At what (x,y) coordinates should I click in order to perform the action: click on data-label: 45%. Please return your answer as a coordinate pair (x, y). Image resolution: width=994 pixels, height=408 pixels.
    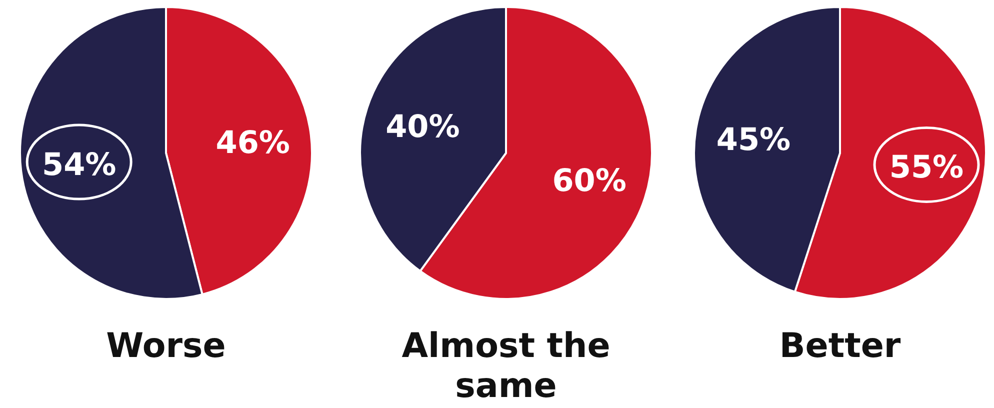
    Looking at the image, I should click on (753, 140).